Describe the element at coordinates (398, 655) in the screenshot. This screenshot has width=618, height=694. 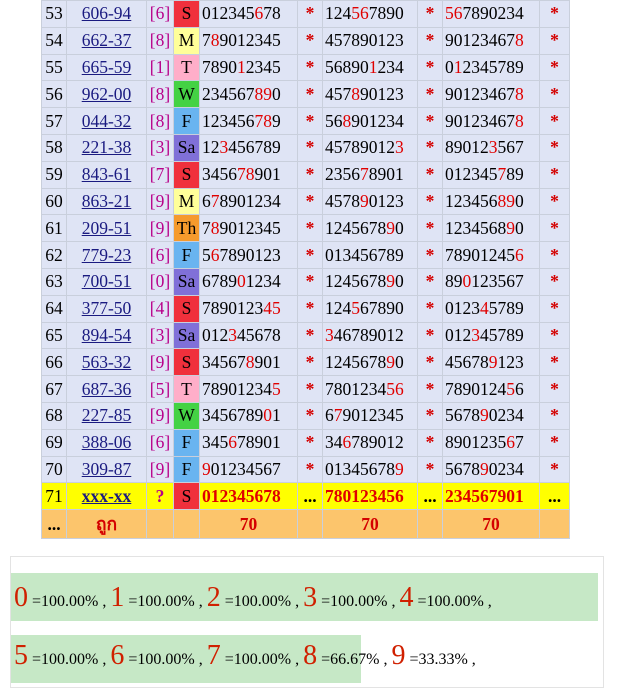
I see `stat-digit: 9` at that location.